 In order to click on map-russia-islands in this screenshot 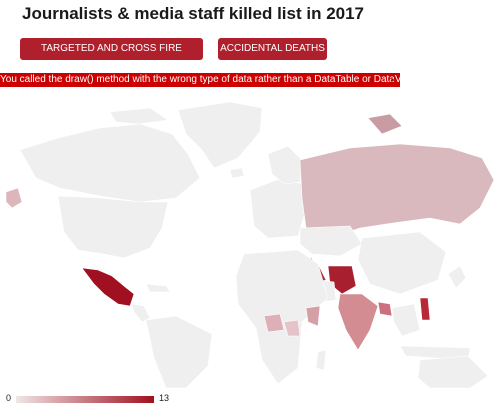, I will do `click(385, 124)`.